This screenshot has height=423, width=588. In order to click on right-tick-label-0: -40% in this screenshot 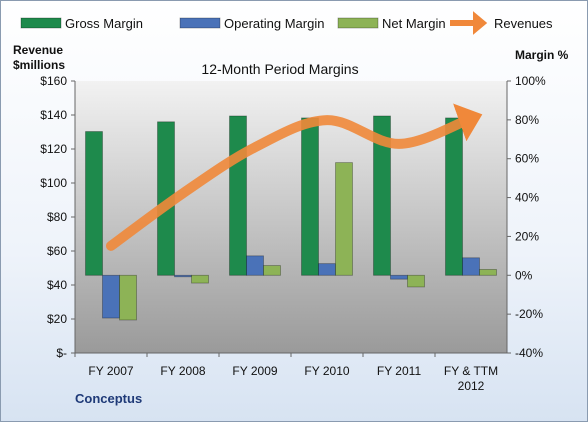, I will do `click(529, 353)`.